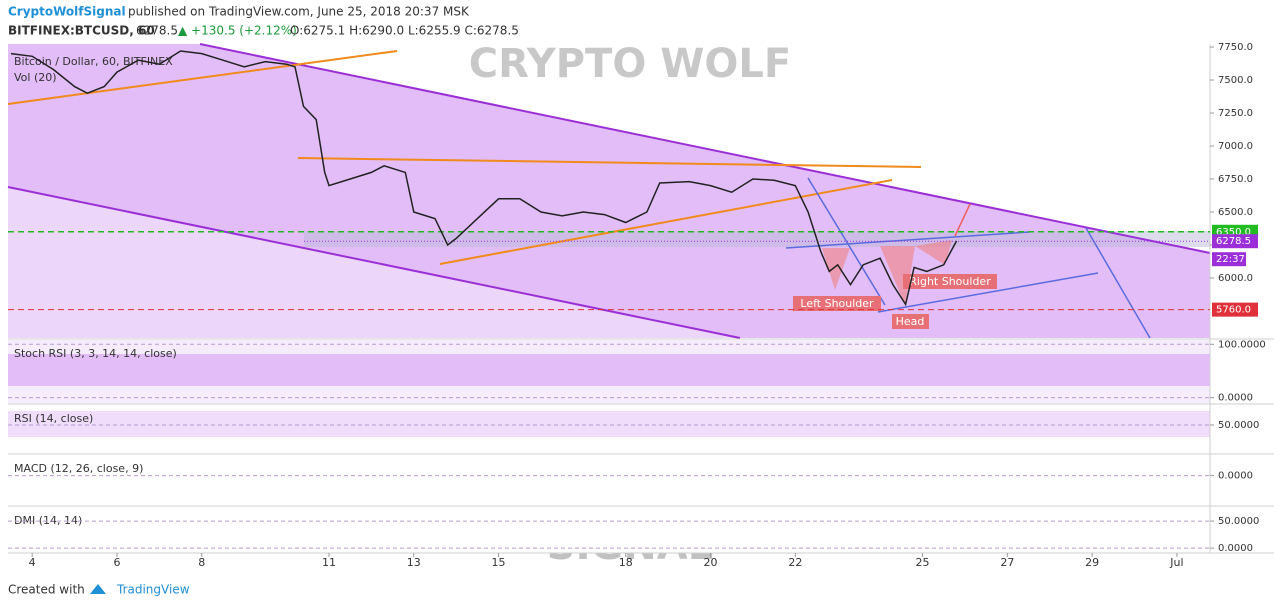  What do you see at coordinates (98, 589) in the screenshot?
I see `tv-logo` at bounding box center [98, 589].